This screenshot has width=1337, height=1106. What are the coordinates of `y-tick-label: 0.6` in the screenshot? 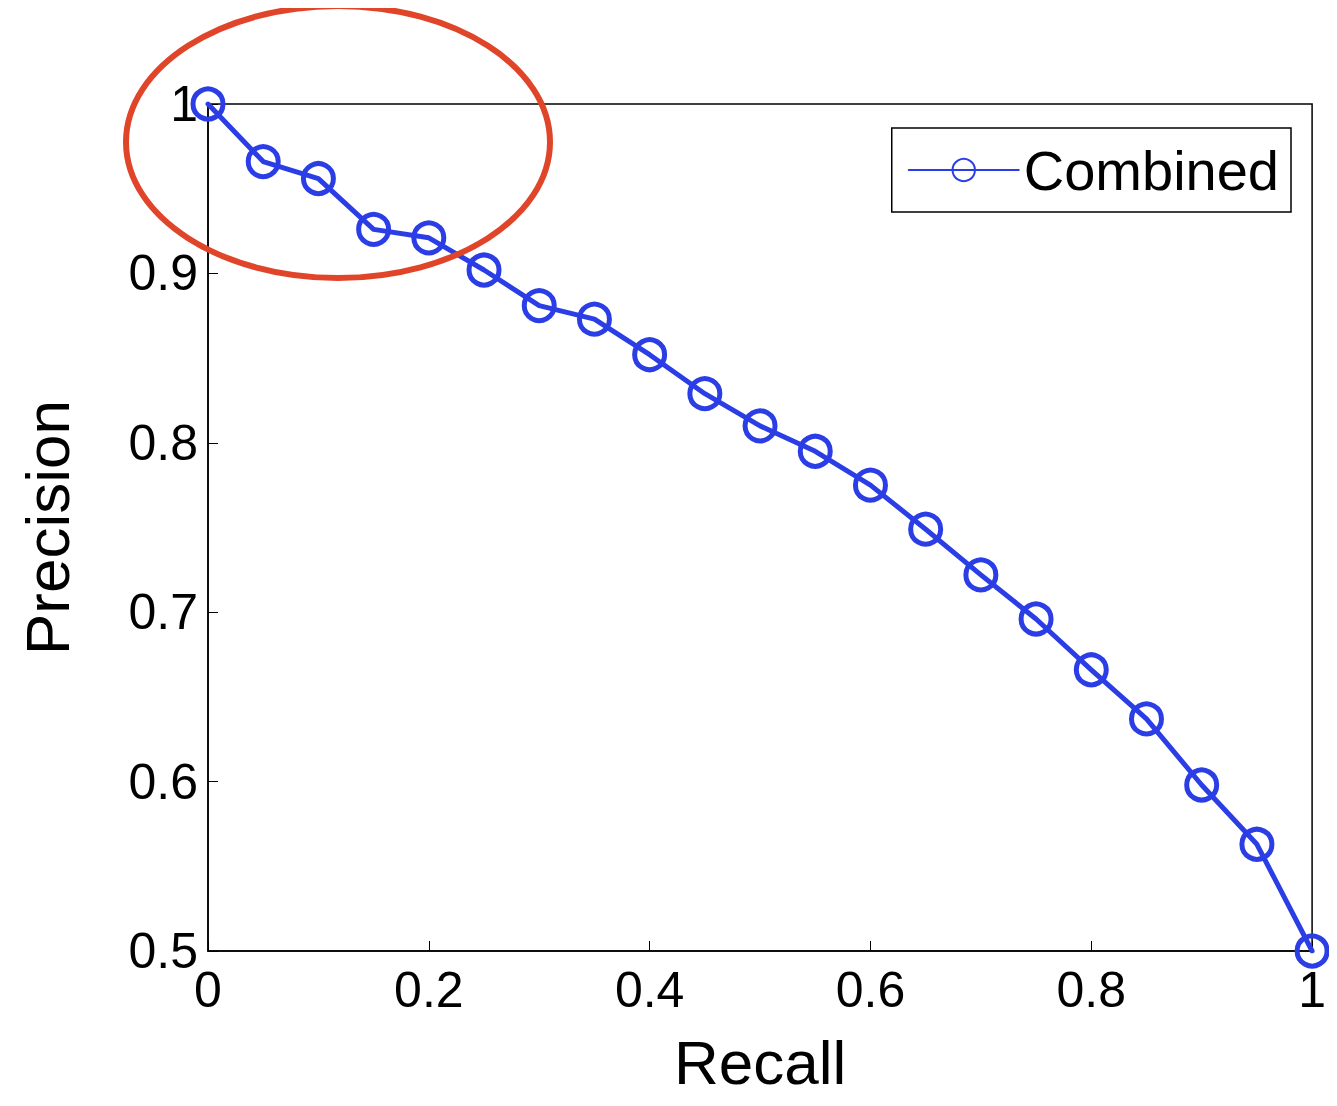 It's located at (163, 781).